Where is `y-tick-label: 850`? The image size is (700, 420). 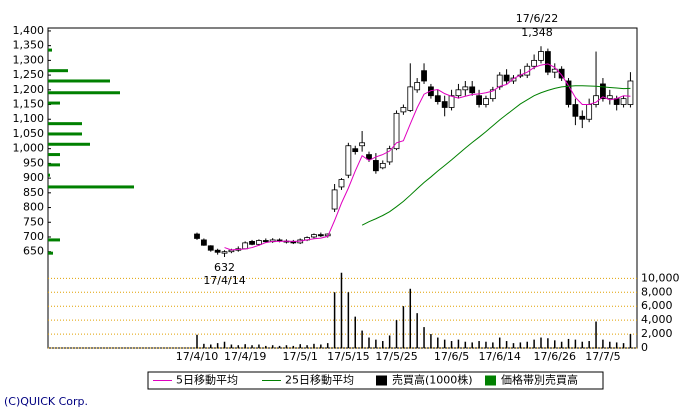 y-tick-label: 850 is located at coordinates (33, 192).